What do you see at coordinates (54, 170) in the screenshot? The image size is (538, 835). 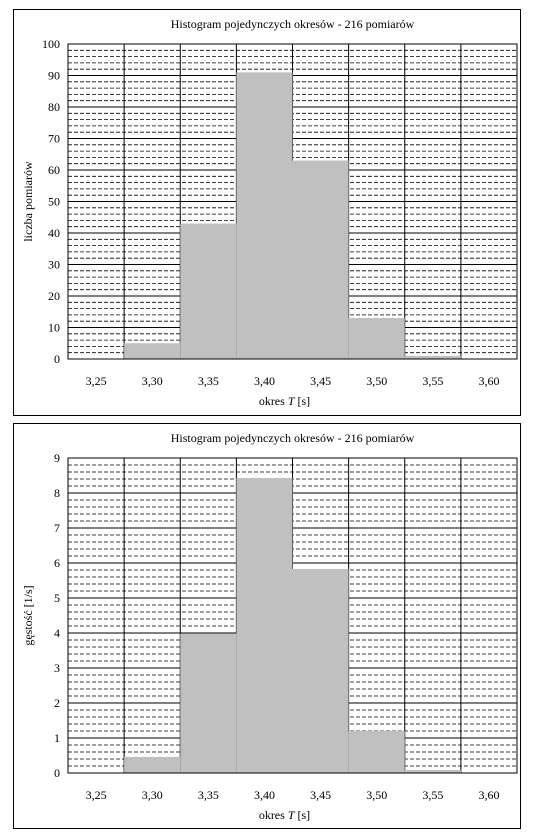 I see `y-tick-label: 60` at bounding box center [54, 170].